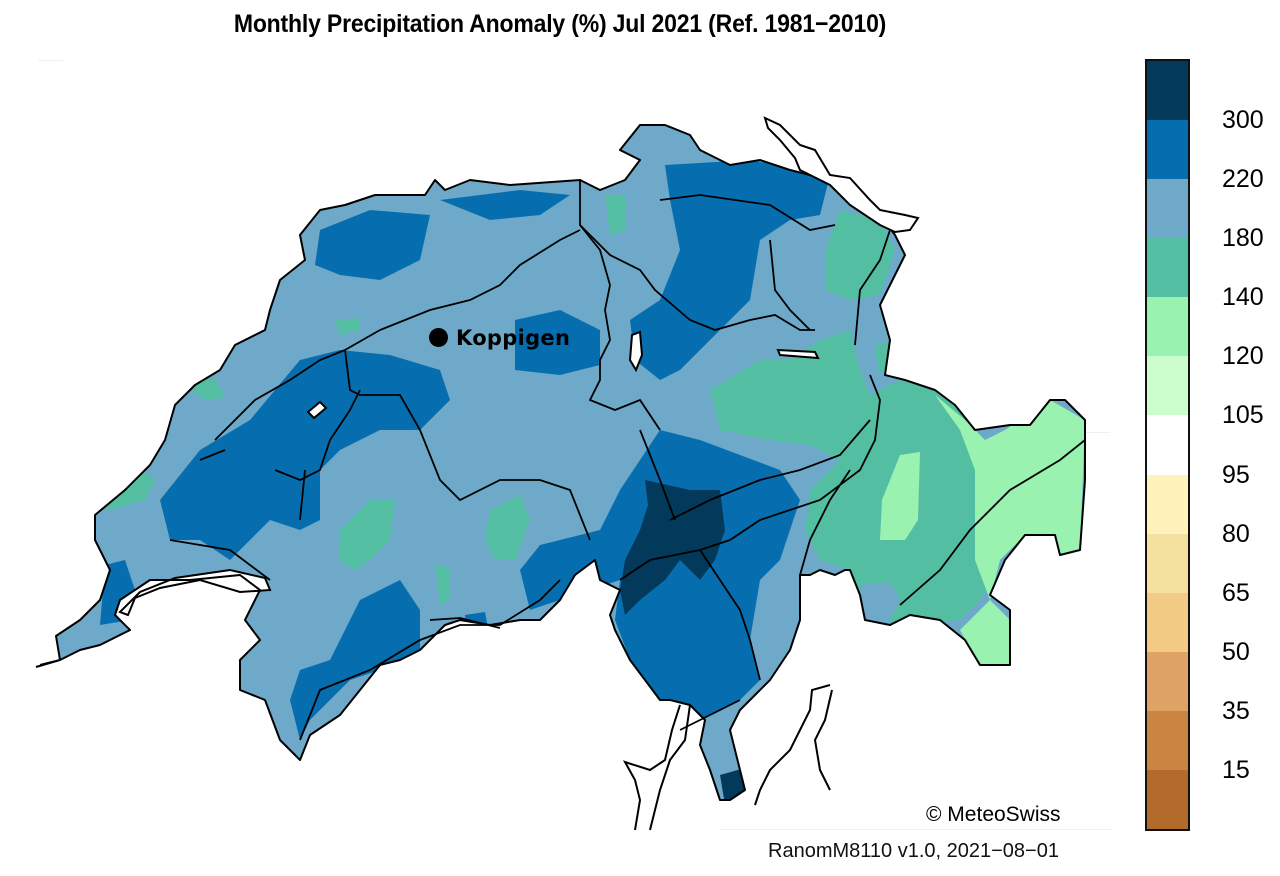 Image resolution: width=1280 pixels, height=876 pixels. I want to click on legend-tick-label: 220, so click(1243, 179).